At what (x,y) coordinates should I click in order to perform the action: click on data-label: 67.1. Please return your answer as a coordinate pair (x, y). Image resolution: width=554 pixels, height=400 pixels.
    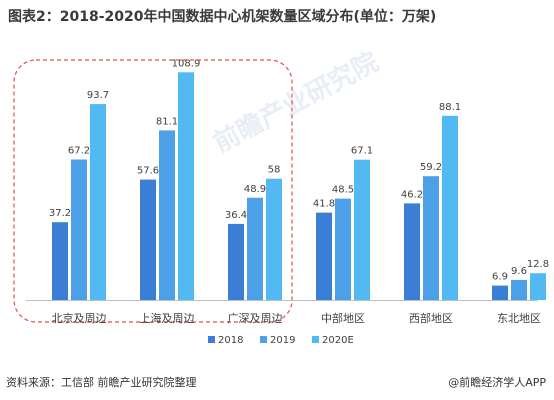
    Looking at the image, I should click on (362, 151).